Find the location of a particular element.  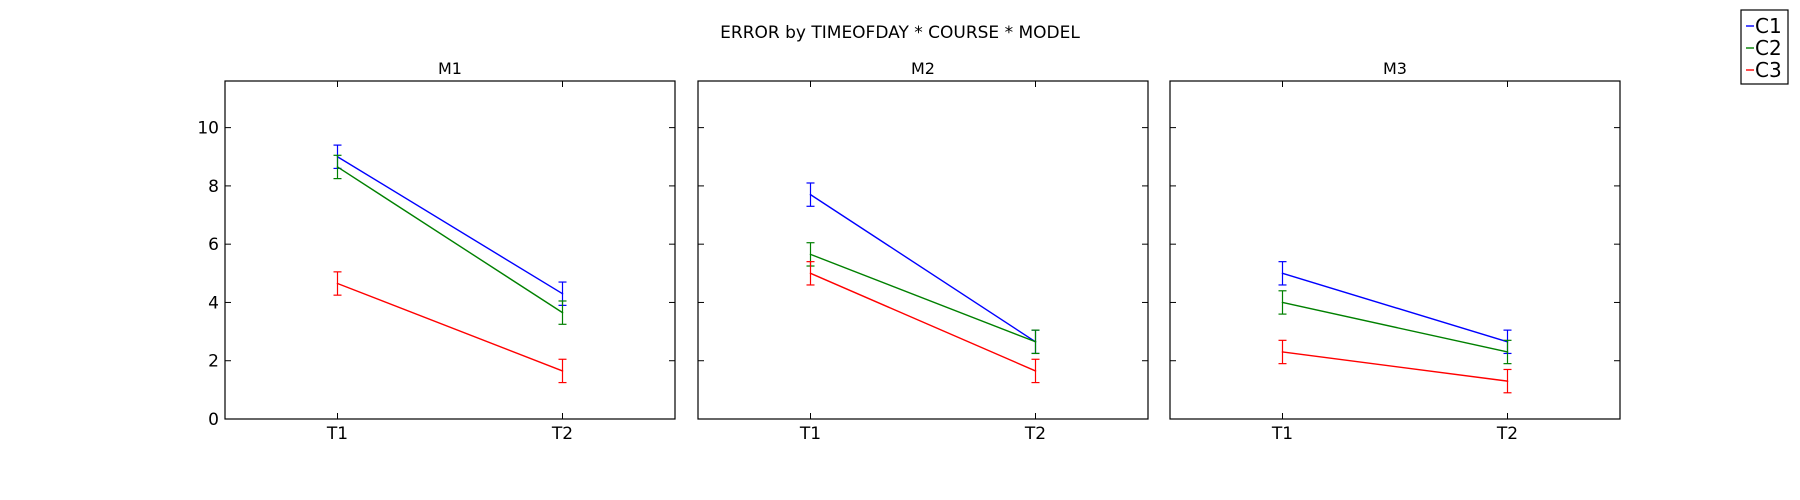

y-tick-label: 4 is located at coordinates (213, 303).